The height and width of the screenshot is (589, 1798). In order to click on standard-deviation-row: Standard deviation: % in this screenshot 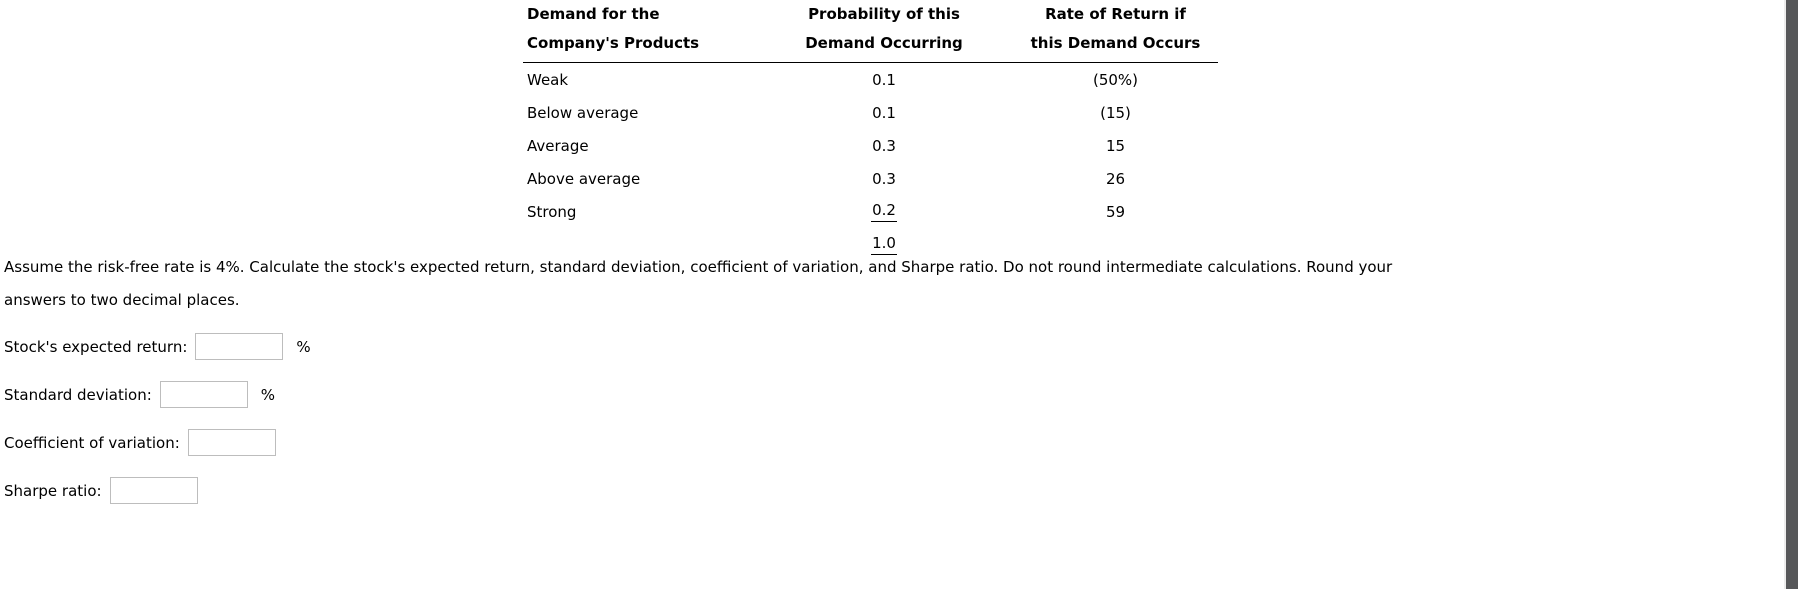, I will do `click(157, 394)`.